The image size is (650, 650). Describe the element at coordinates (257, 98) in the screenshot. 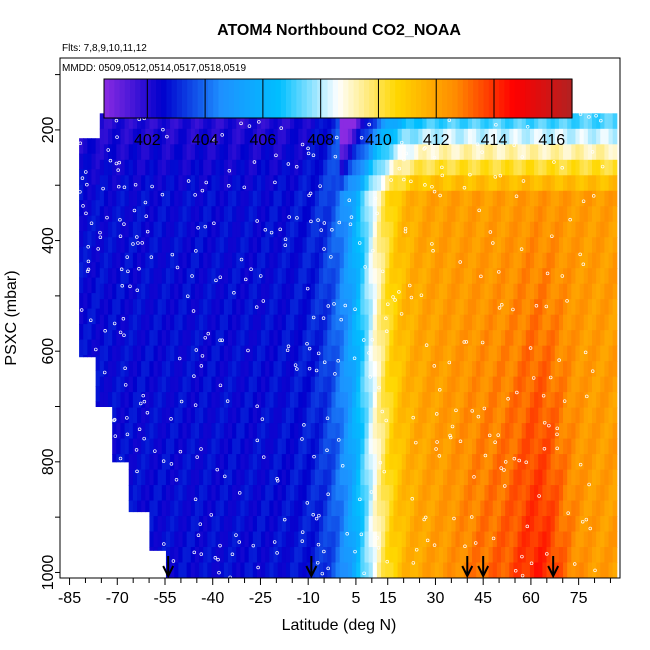

I see `colorbar-segment` at that location.